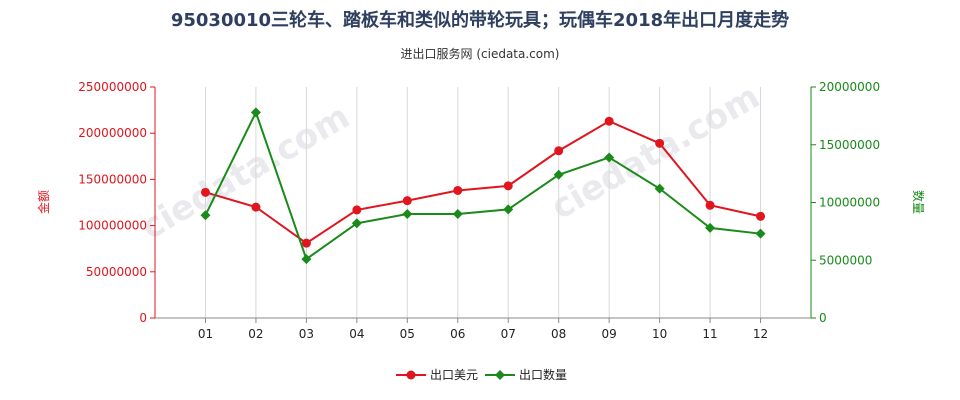 The image size is (960, 400). I want to click on left-tick-label: 200000000, so click(112, 133).